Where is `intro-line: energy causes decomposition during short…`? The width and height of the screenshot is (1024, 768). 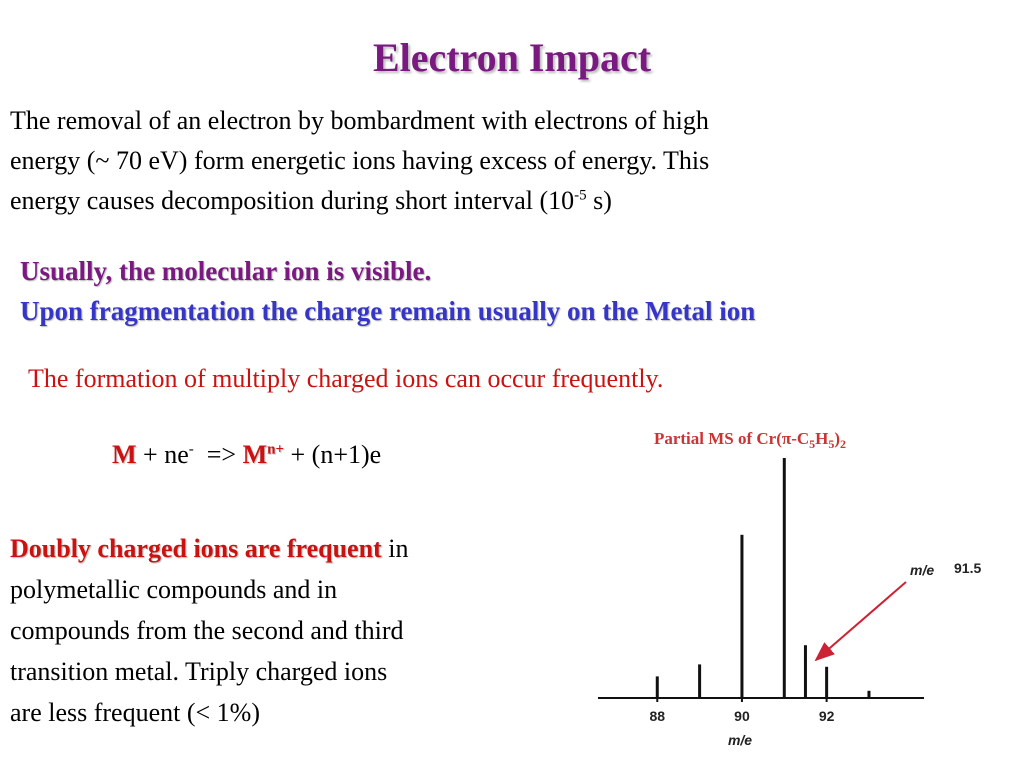 intro-line: energy causes decomposition during short… is located at coordinates (311, 201).